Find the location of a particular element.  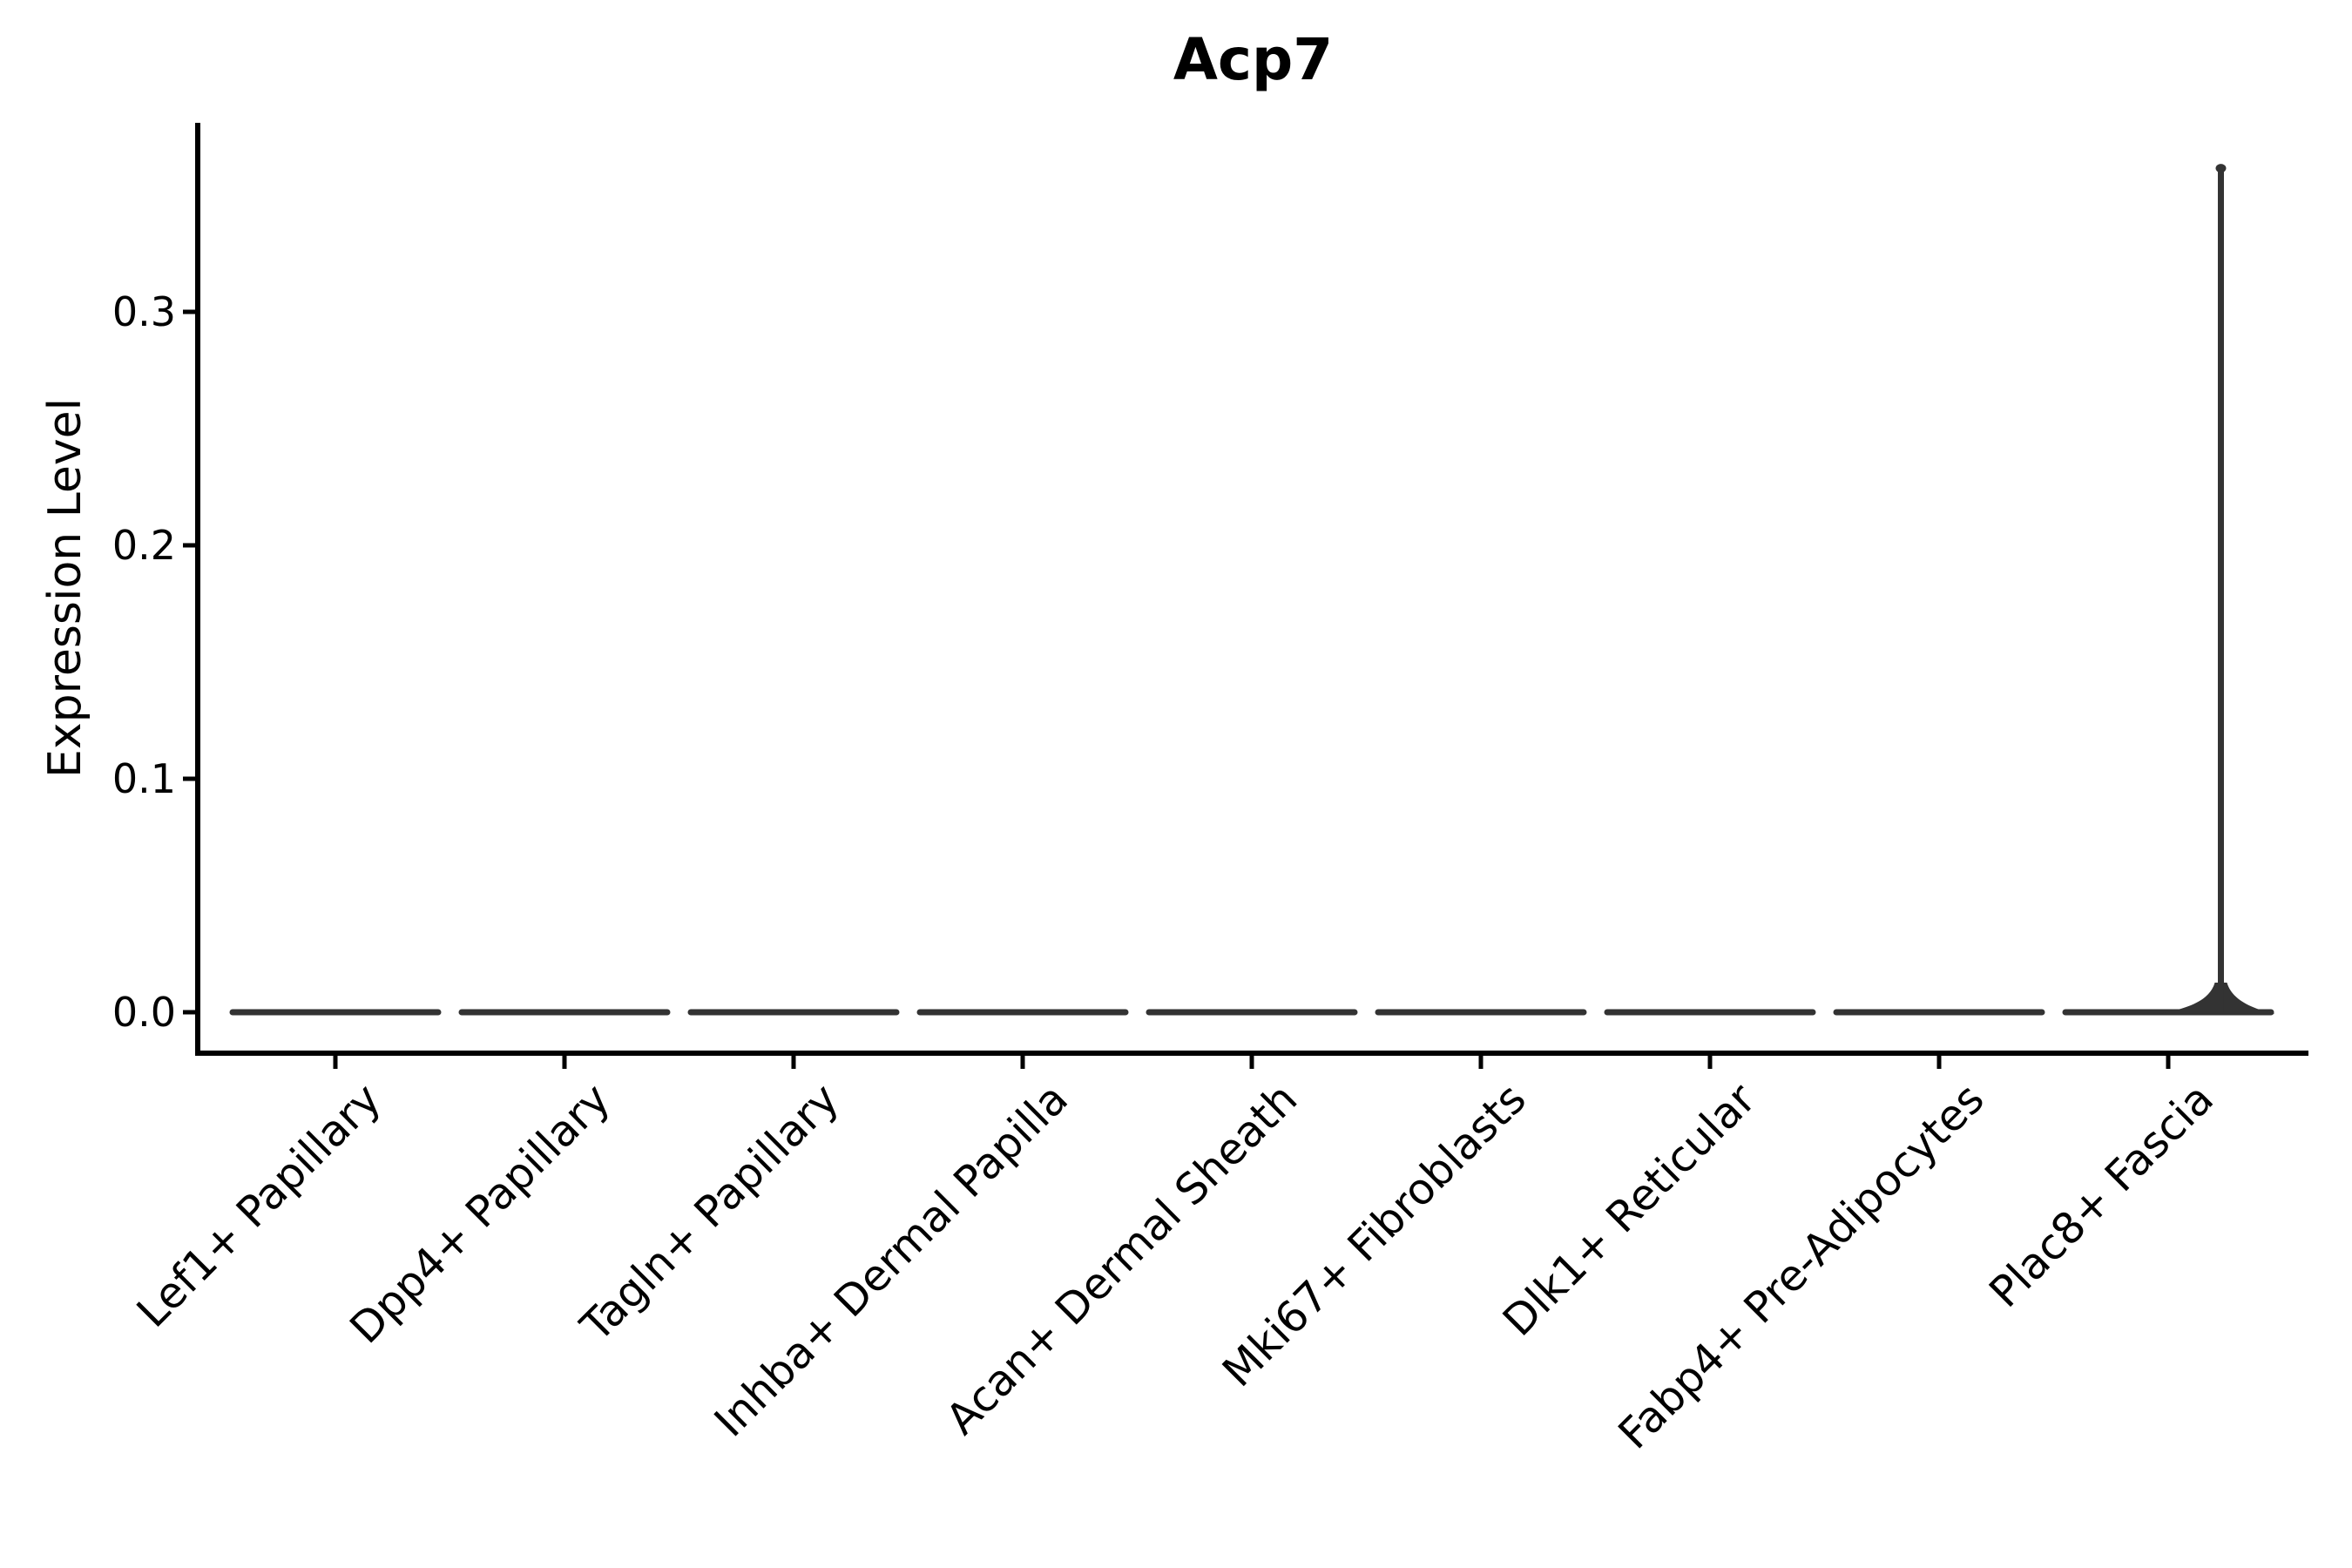

plot-title: Acp7 is located at coordinates (1253, 59).